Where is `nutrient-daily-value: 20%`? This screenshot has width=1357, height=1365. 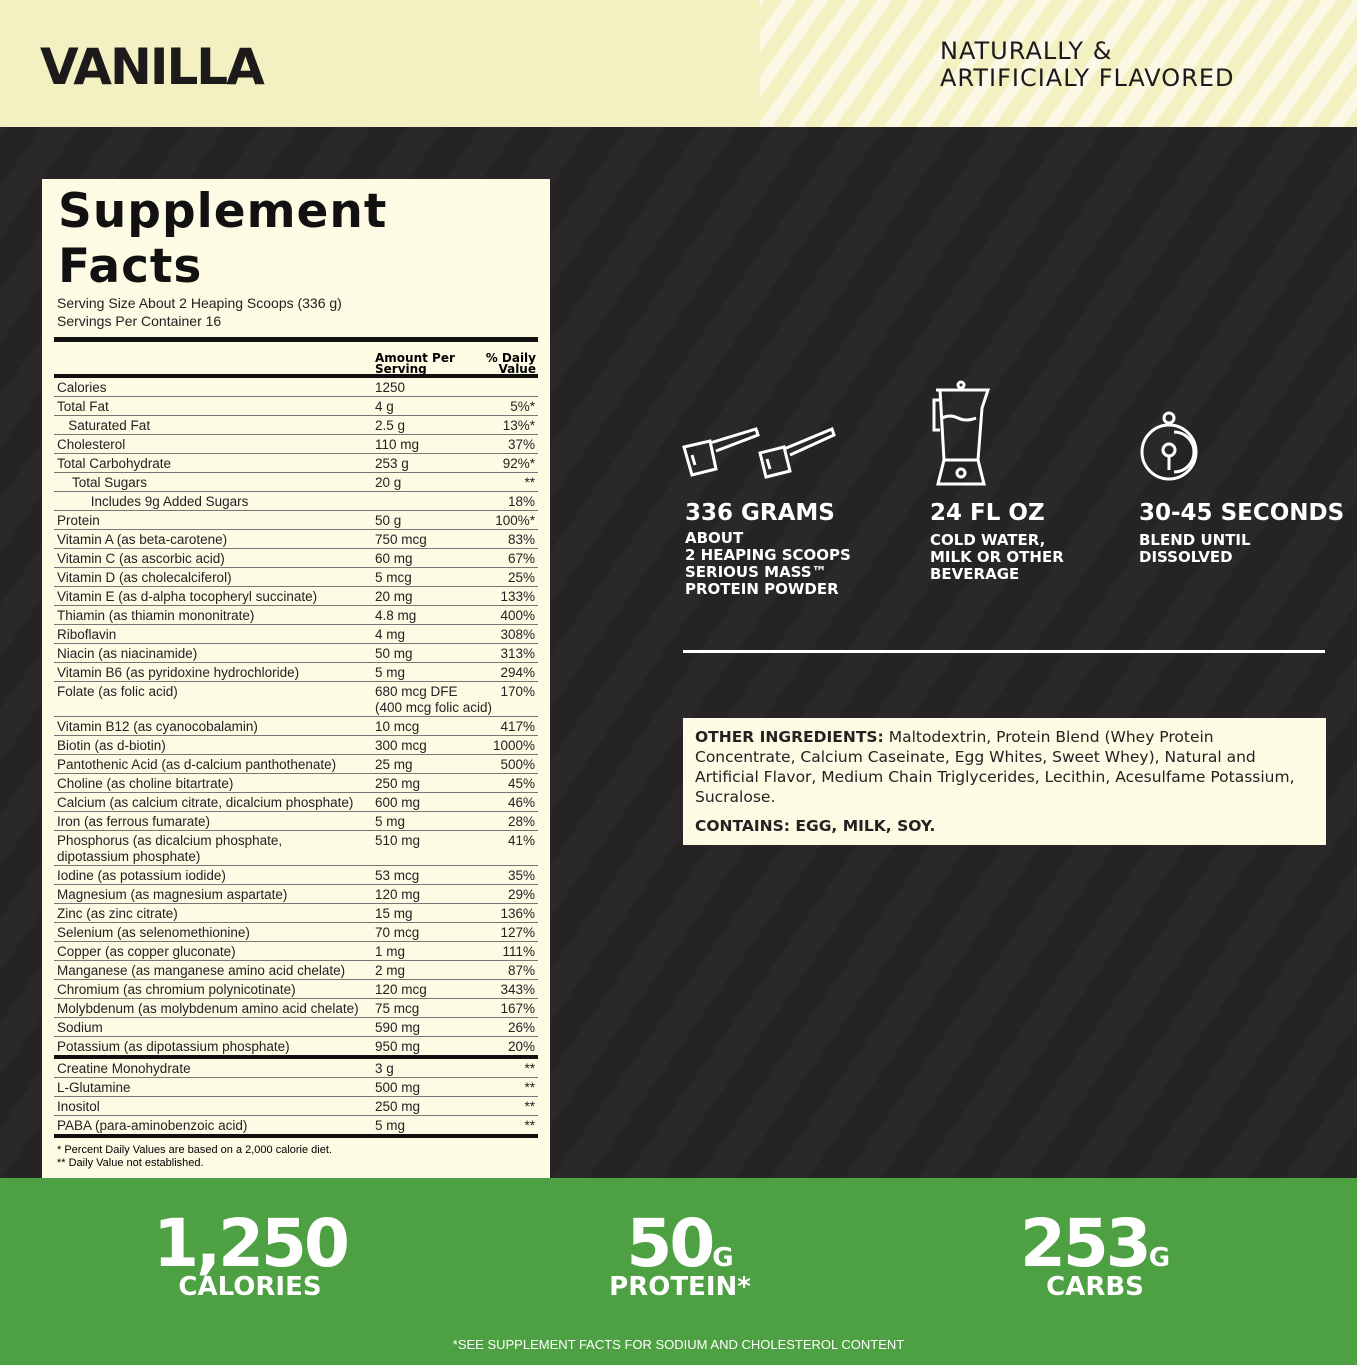
nutrient-daily-value: 20% is located at coordinates (521, 1046).